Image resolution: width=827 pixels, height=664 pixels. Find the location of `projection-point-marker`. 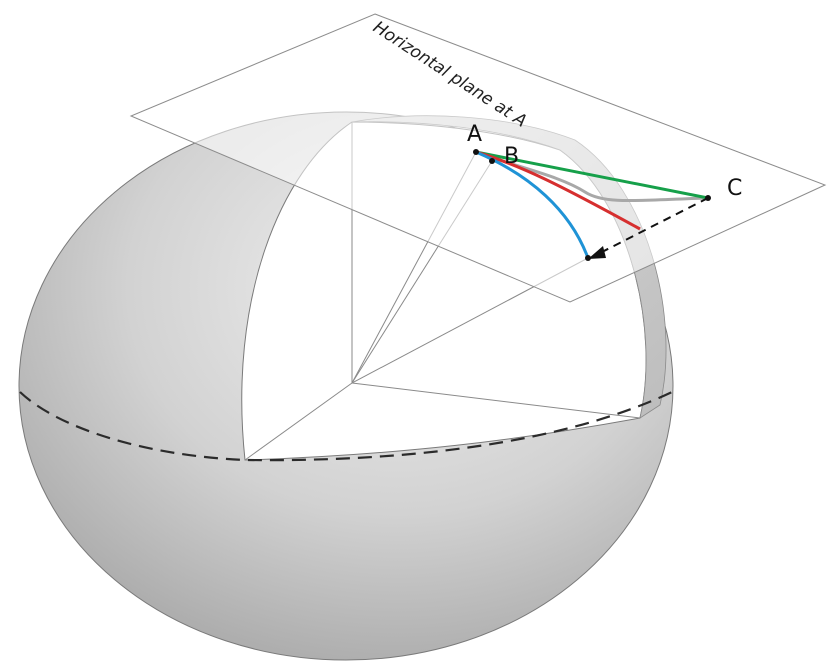

projection-point-marker is located at coordinates (588, 258).